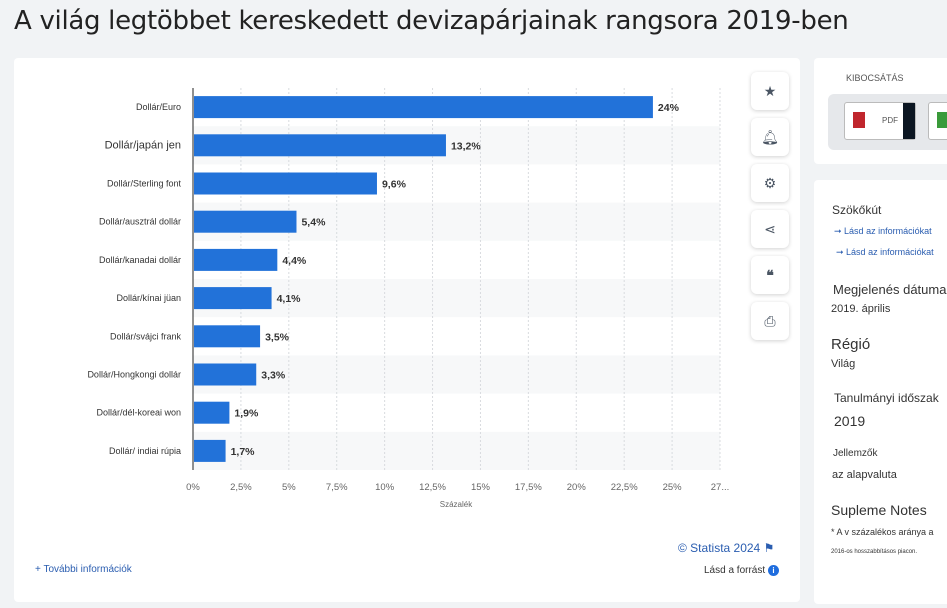 Image resolution: width=947 pixels, height=608 pixels. Describe the element at coordinates (850, 421) in the screenshot. I see `period-value: 2019` at that location.